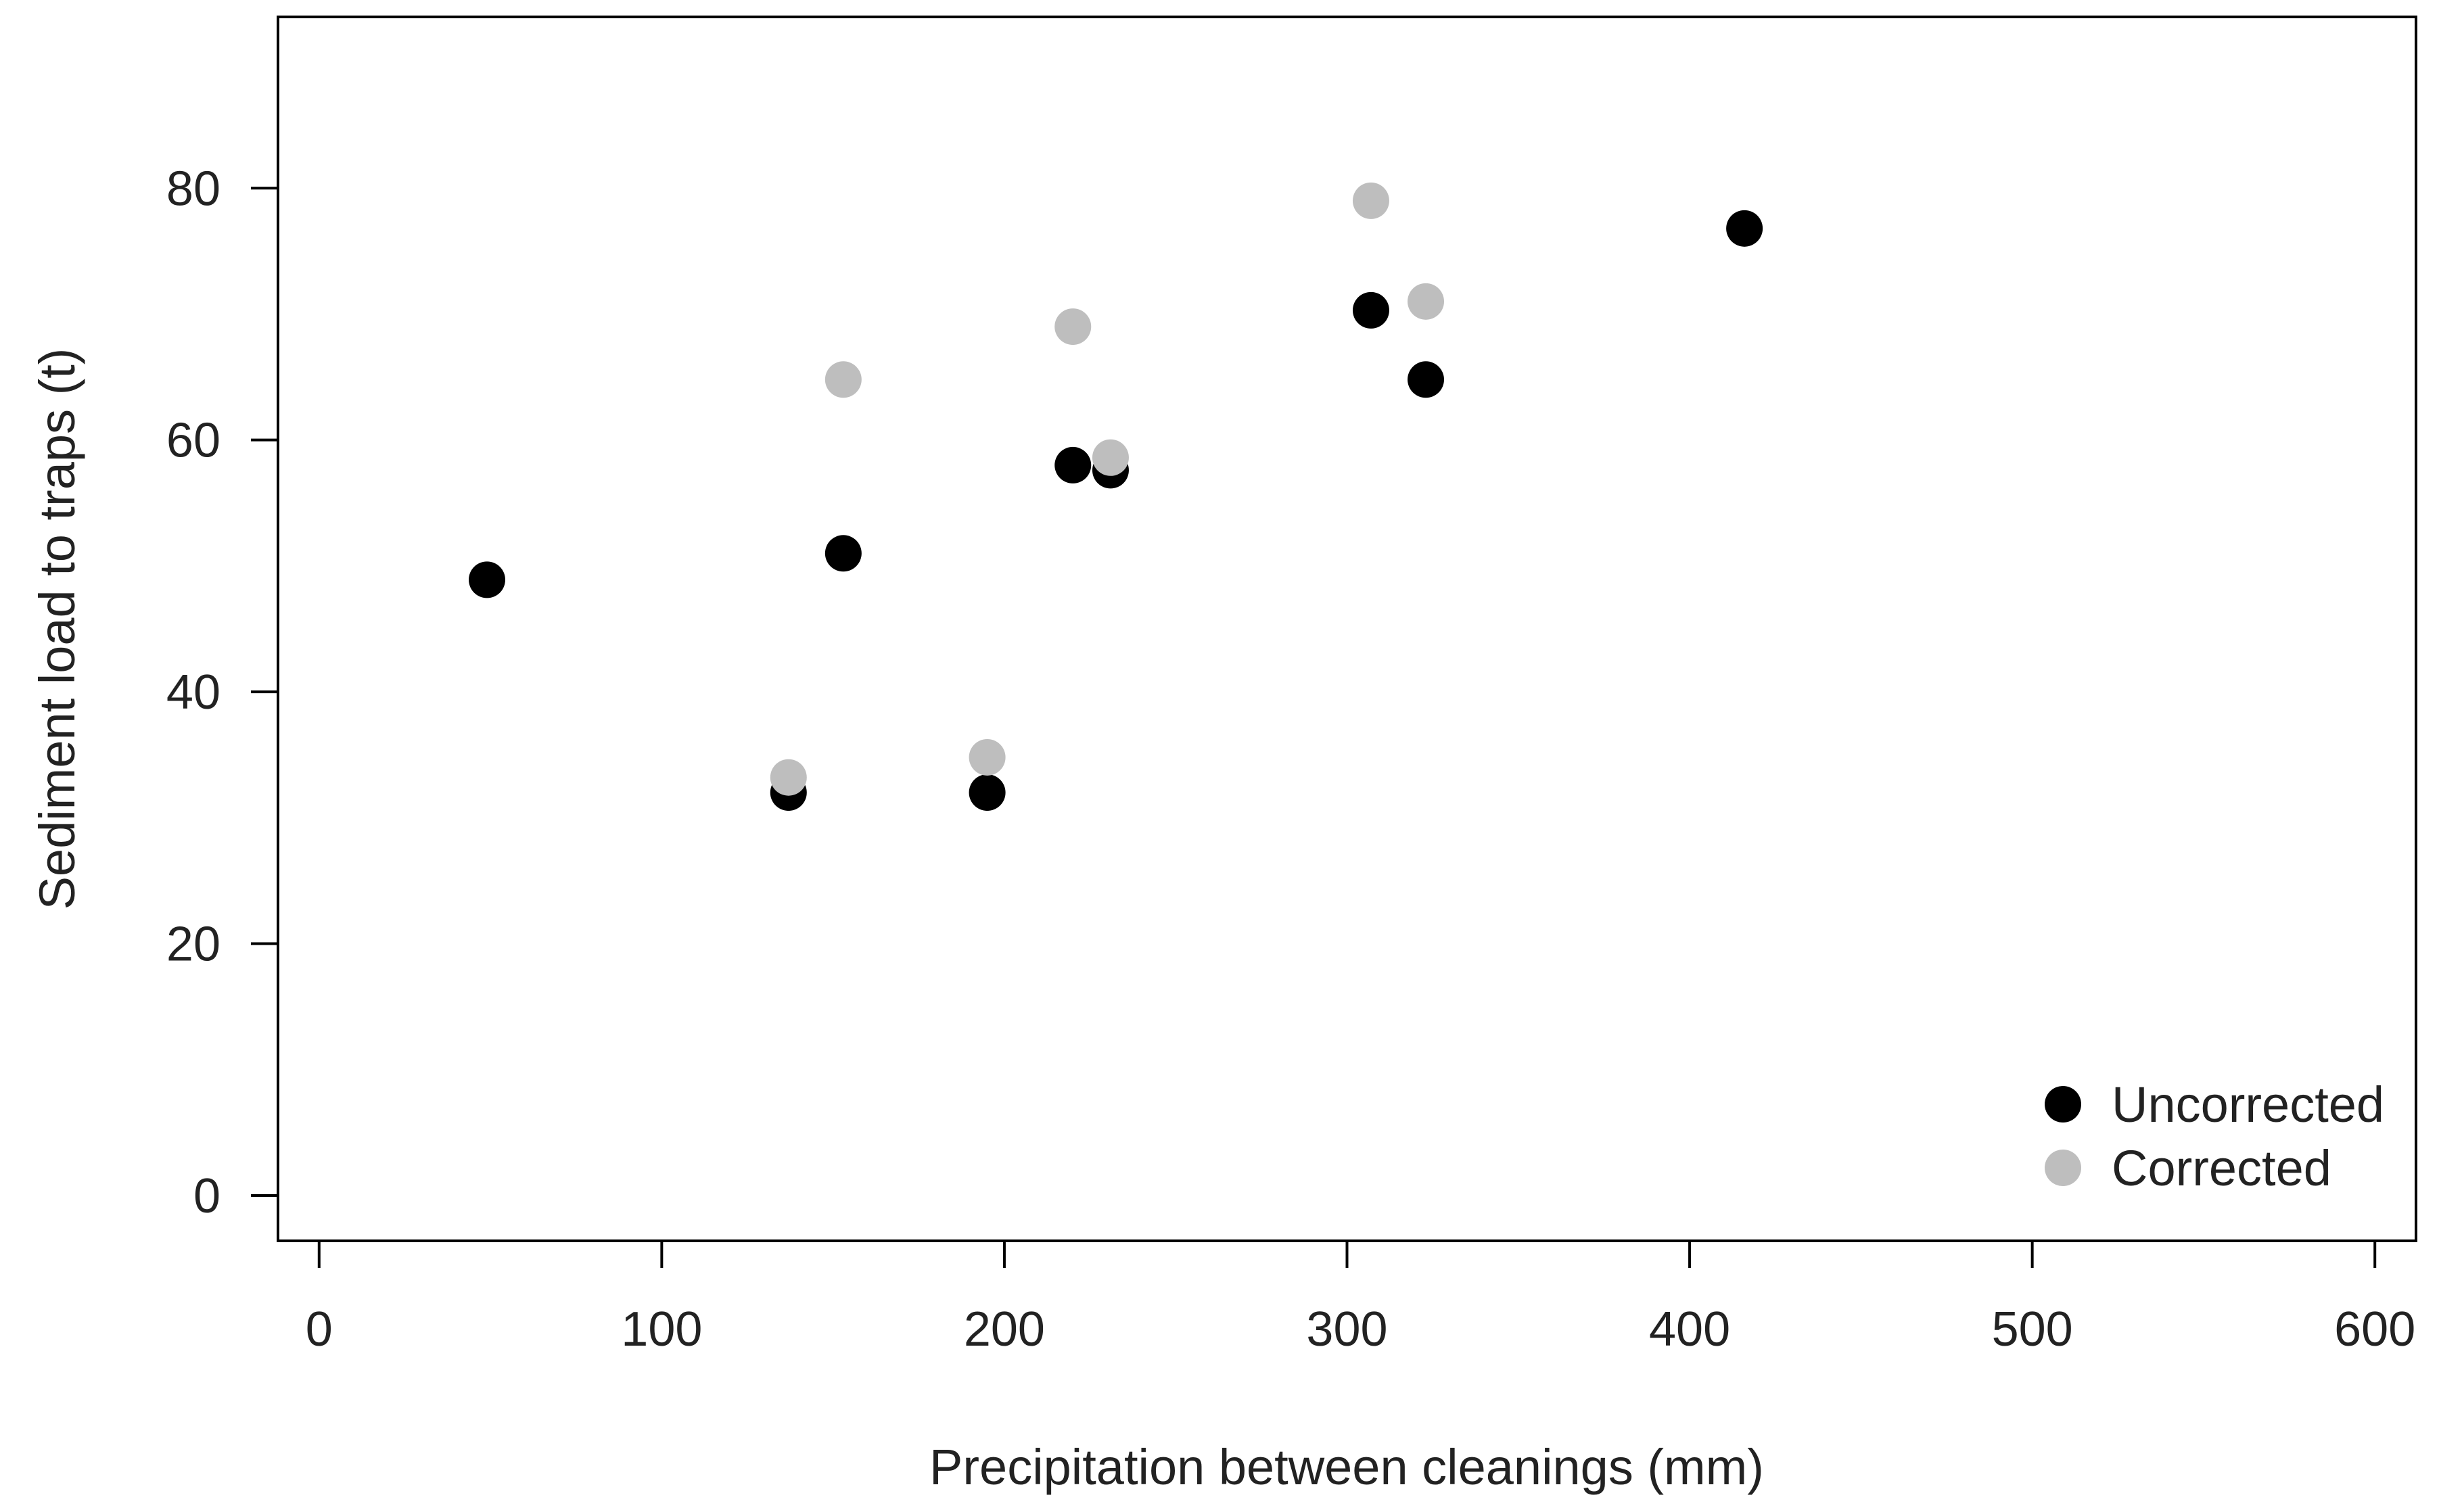 The height and width of the screenshot is (1512, 2439). What do you see at coordinates (57, 629) in the screenshot?
I see `y-axis-title: Sediment load to traps (t)` at bounding box center [57, 629].